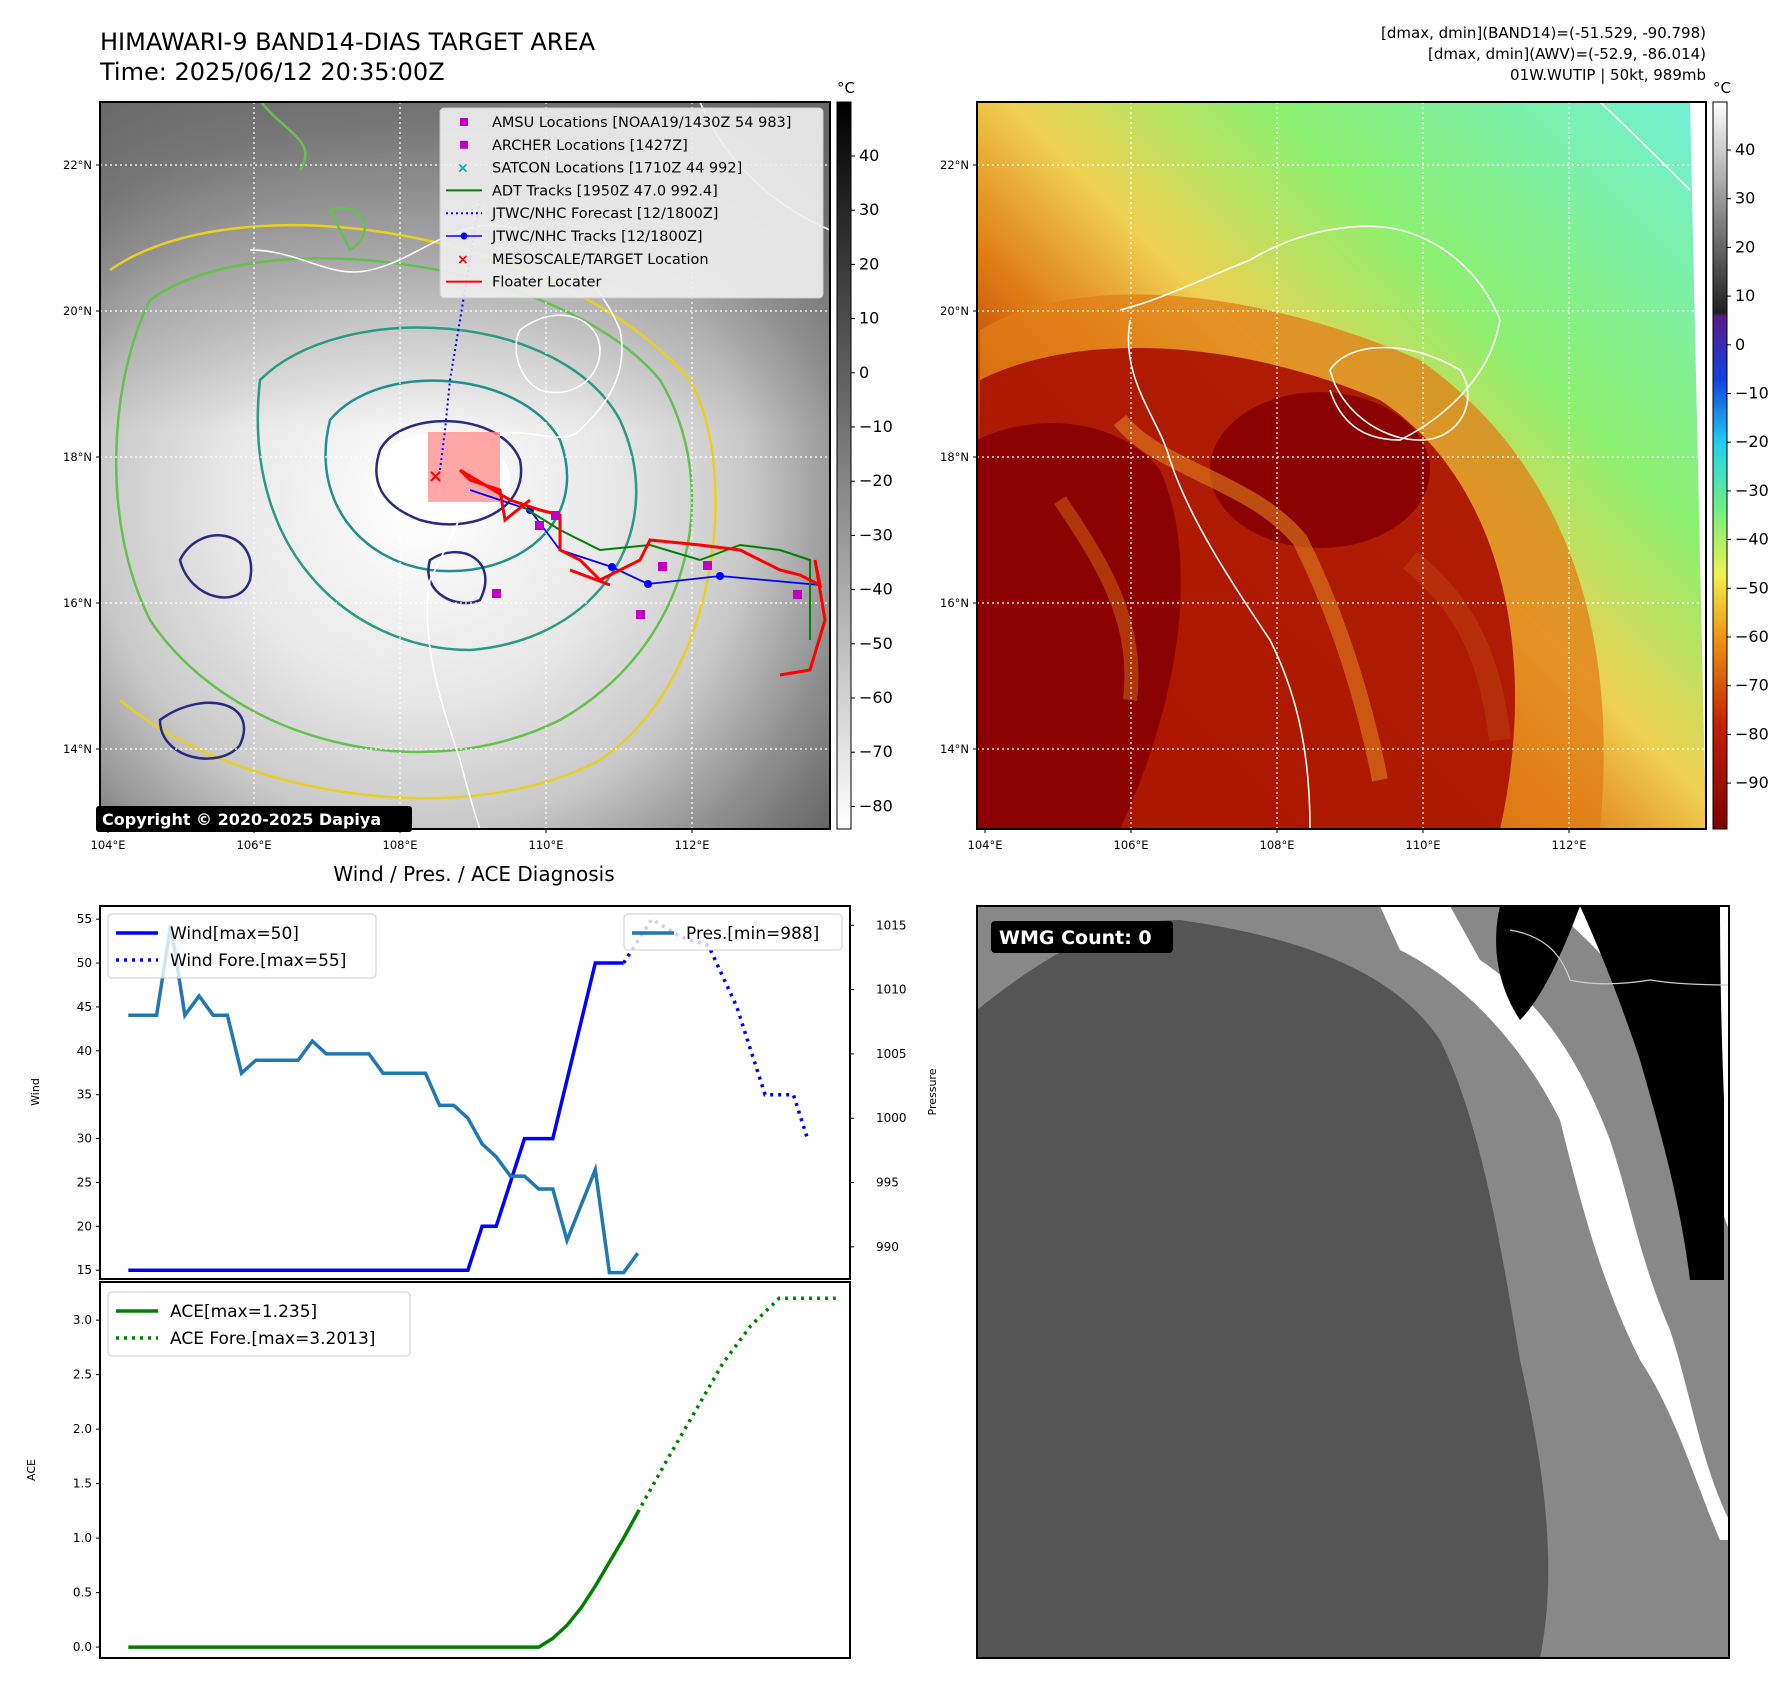  What do you see at coordinates (647, 565) in the screenshot?
I see `amsu-archer-markers` at bounding box center [647, 565].